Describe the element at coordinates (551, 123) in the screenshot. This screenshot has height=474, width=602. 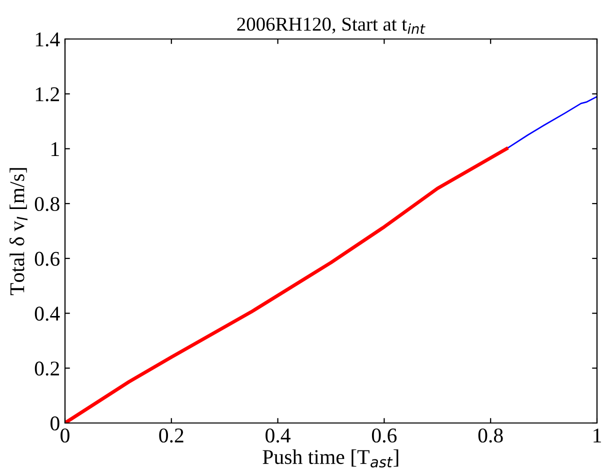
I see `line-series` at that location.